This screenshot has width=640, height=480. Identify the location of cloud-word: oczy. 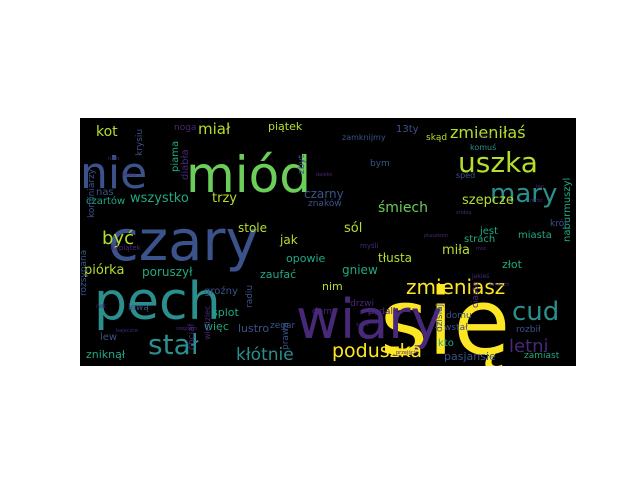
(383, 312).